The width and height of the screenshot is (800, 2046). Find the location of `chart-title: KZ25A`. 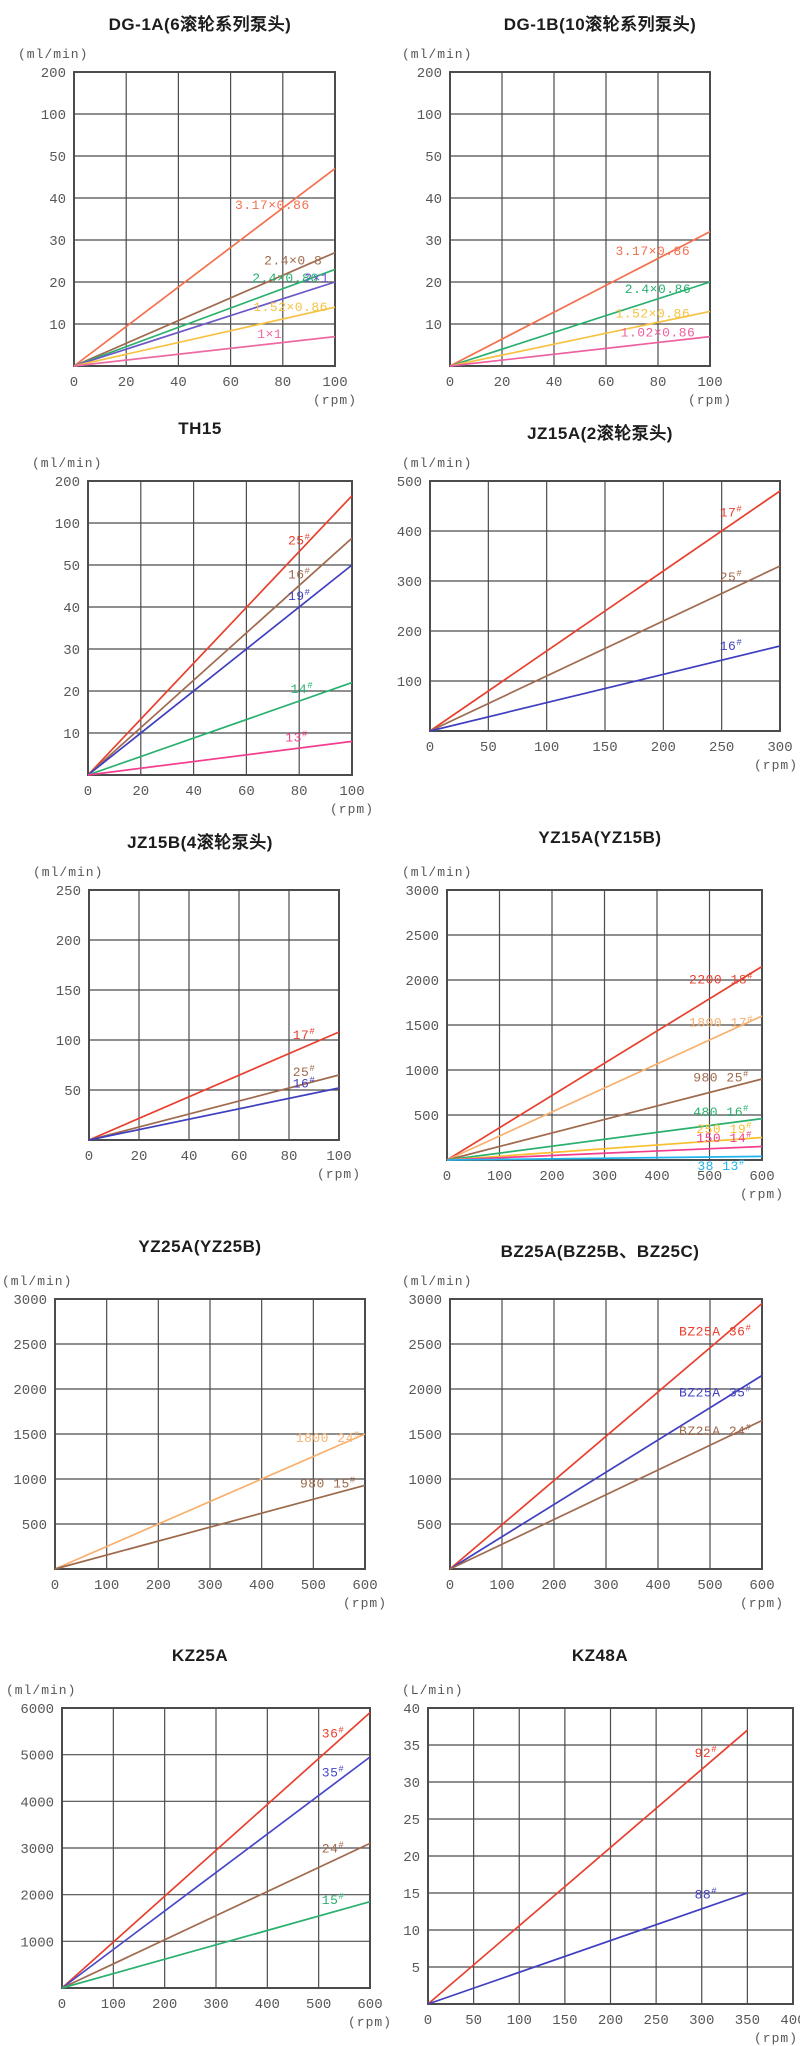

chart-title: KZ25A is located at coordinates (200, 1655).